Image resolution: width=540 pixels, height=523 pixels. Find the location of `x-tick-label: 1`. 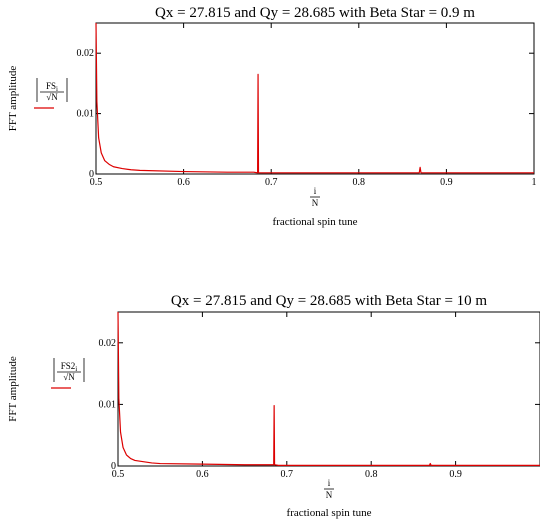

x-tick-label: 1 is located at coordinates (534, 182).